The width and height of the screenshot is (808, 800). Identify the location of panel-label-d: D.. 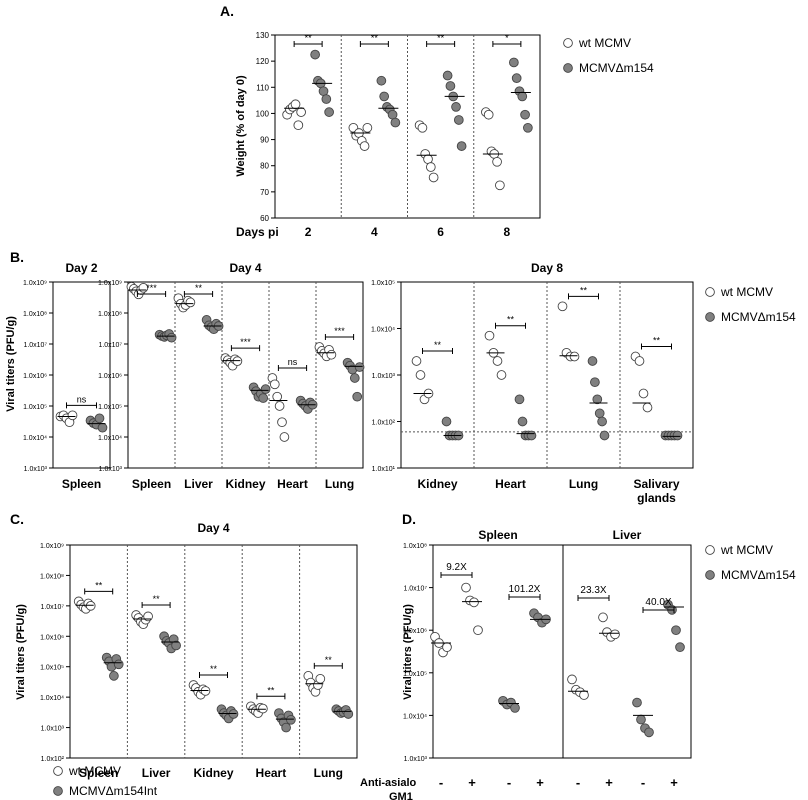
(409, 519).